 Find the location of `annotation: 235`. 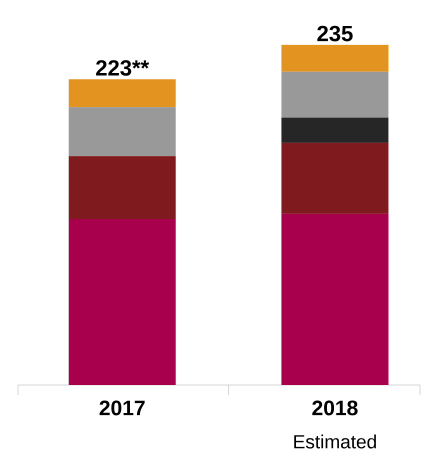

annotation: 235 is located at coordinates (335, 34).